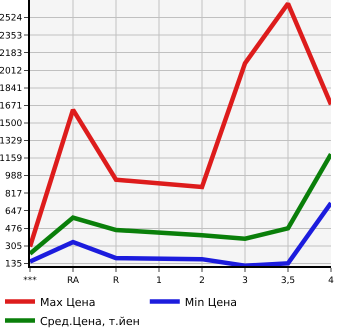 Image resolution: width=345 pixels, height=335 pixels. I want to click on y-tick-label: 135, so click(13, 264).